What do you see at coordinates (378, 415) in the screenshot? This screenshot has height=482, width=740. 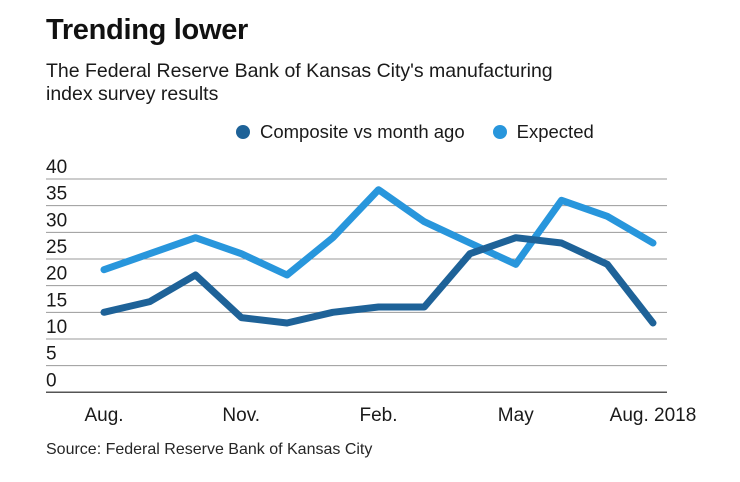 I see `x-tick-label-feb-: Feb.` at bounding box center [378, 415].